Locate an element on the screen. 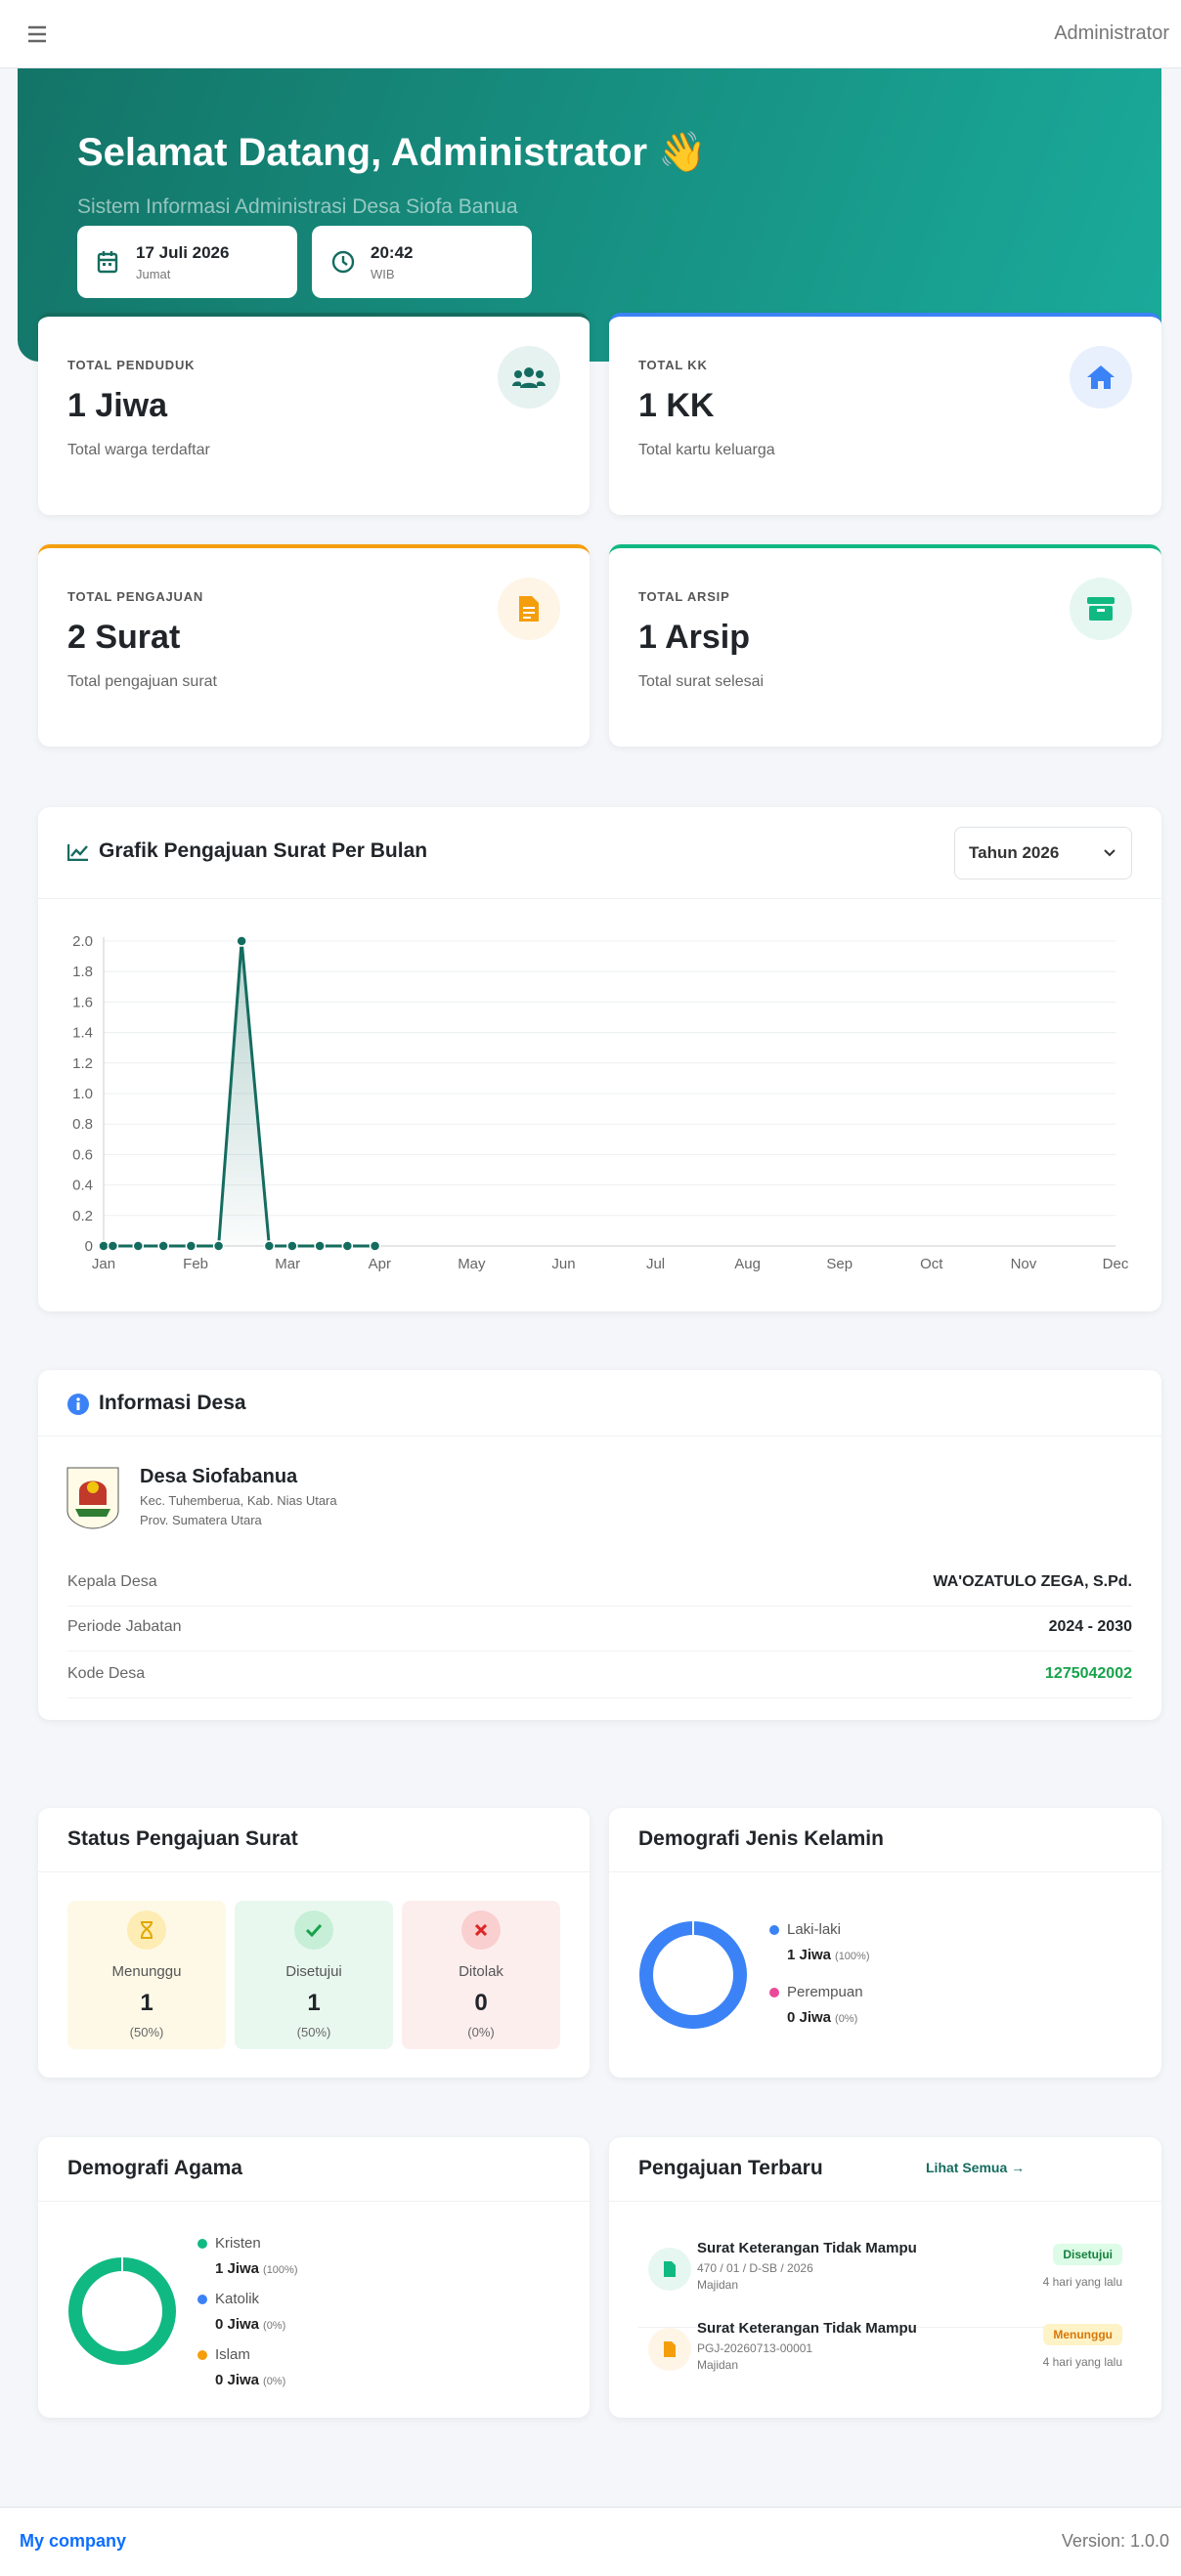 This screenshot has height=2576, width=1181. legend-percent: (0%) is located at coordinates (274, 2382).